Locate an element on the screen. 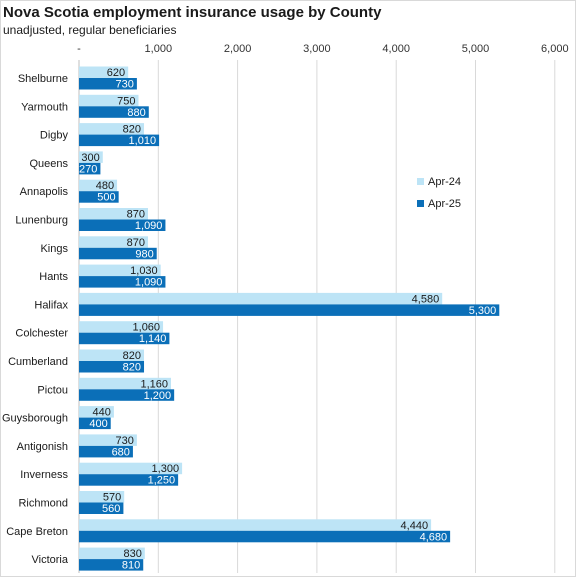 The image size is (576, 577). data-label-apr24: 4,440 is located at coordinates (415, 526).